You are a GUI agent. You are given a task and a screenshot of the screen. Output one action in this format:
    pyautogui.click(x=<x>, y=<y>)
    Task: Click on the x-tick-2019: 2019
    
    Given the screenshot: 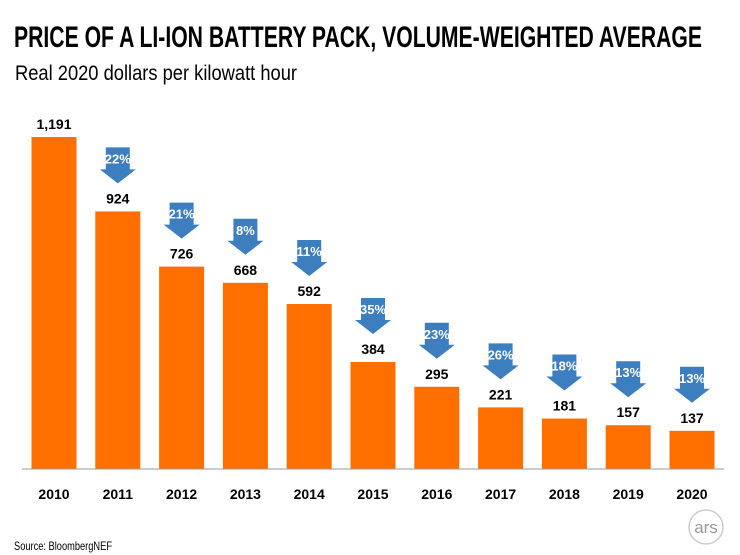 What is the action you would take?
    pyautogui.click(x=628, y=494)
    